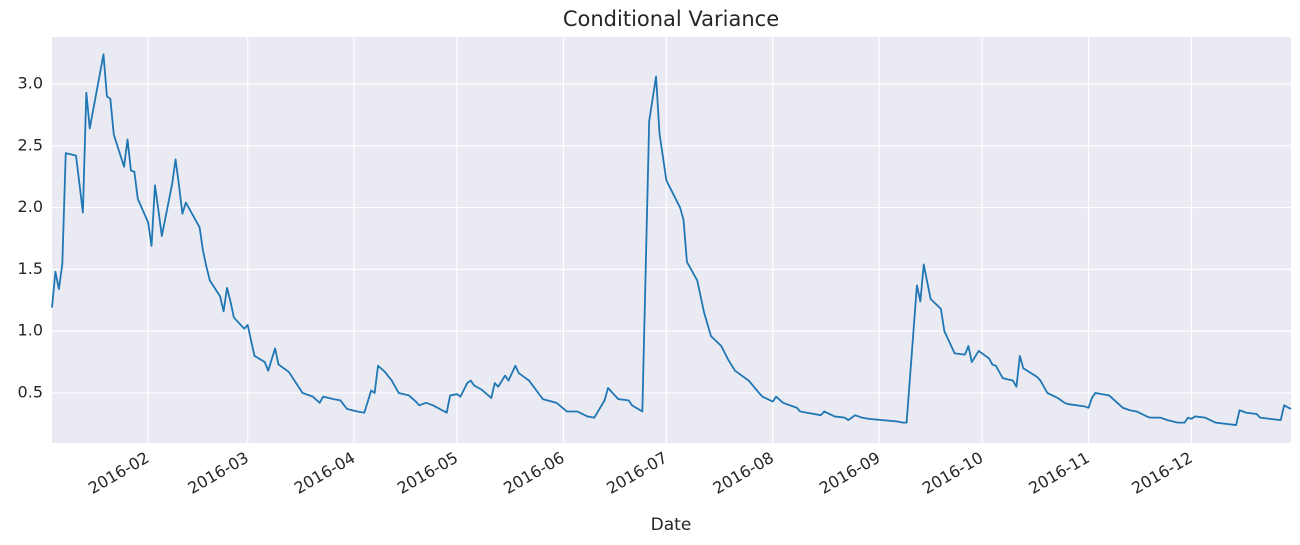 The height and width of the screenshot is (545, 1300). What do you see at coordinates (30, 268) in the screenshot?
I see `y-tick-label: 1.5` at bounding box center [30, 268].